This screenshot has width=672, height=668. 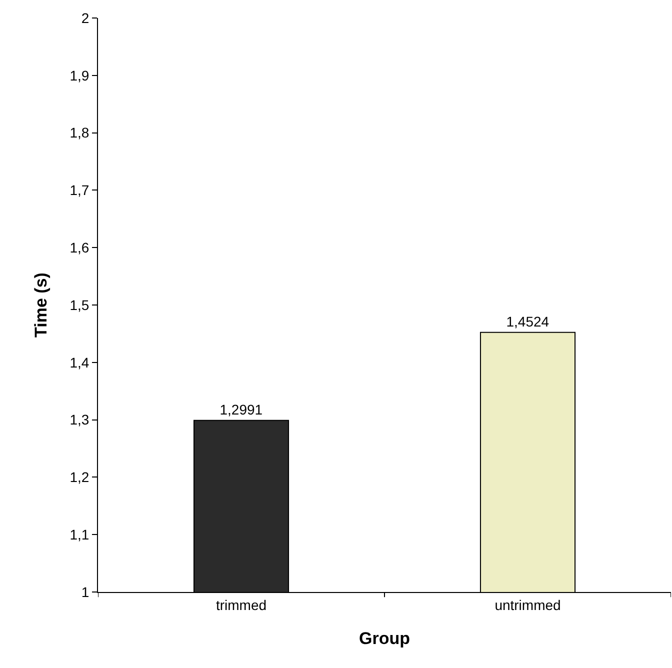 I want to click on y-tick-label: 1,2, so click(x=80, y=477).